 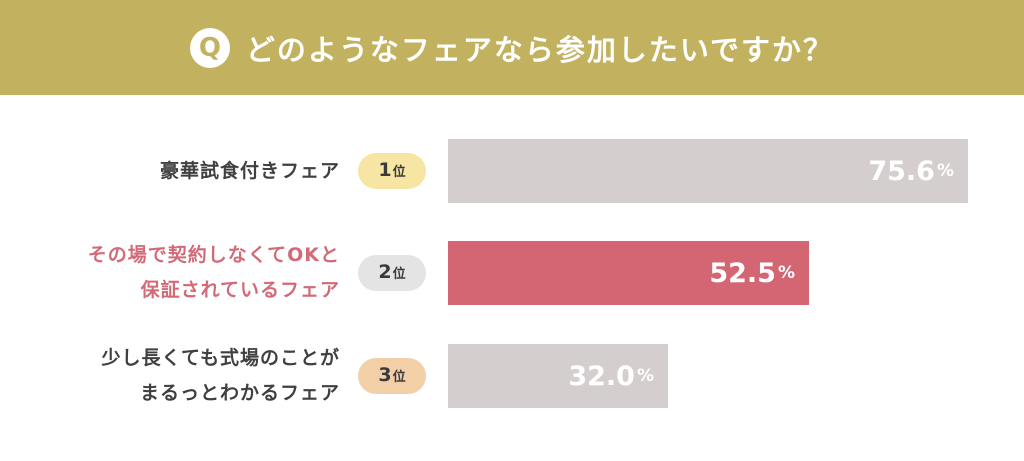 I want to click on rank-number: 3, so click(x=385, y=375).